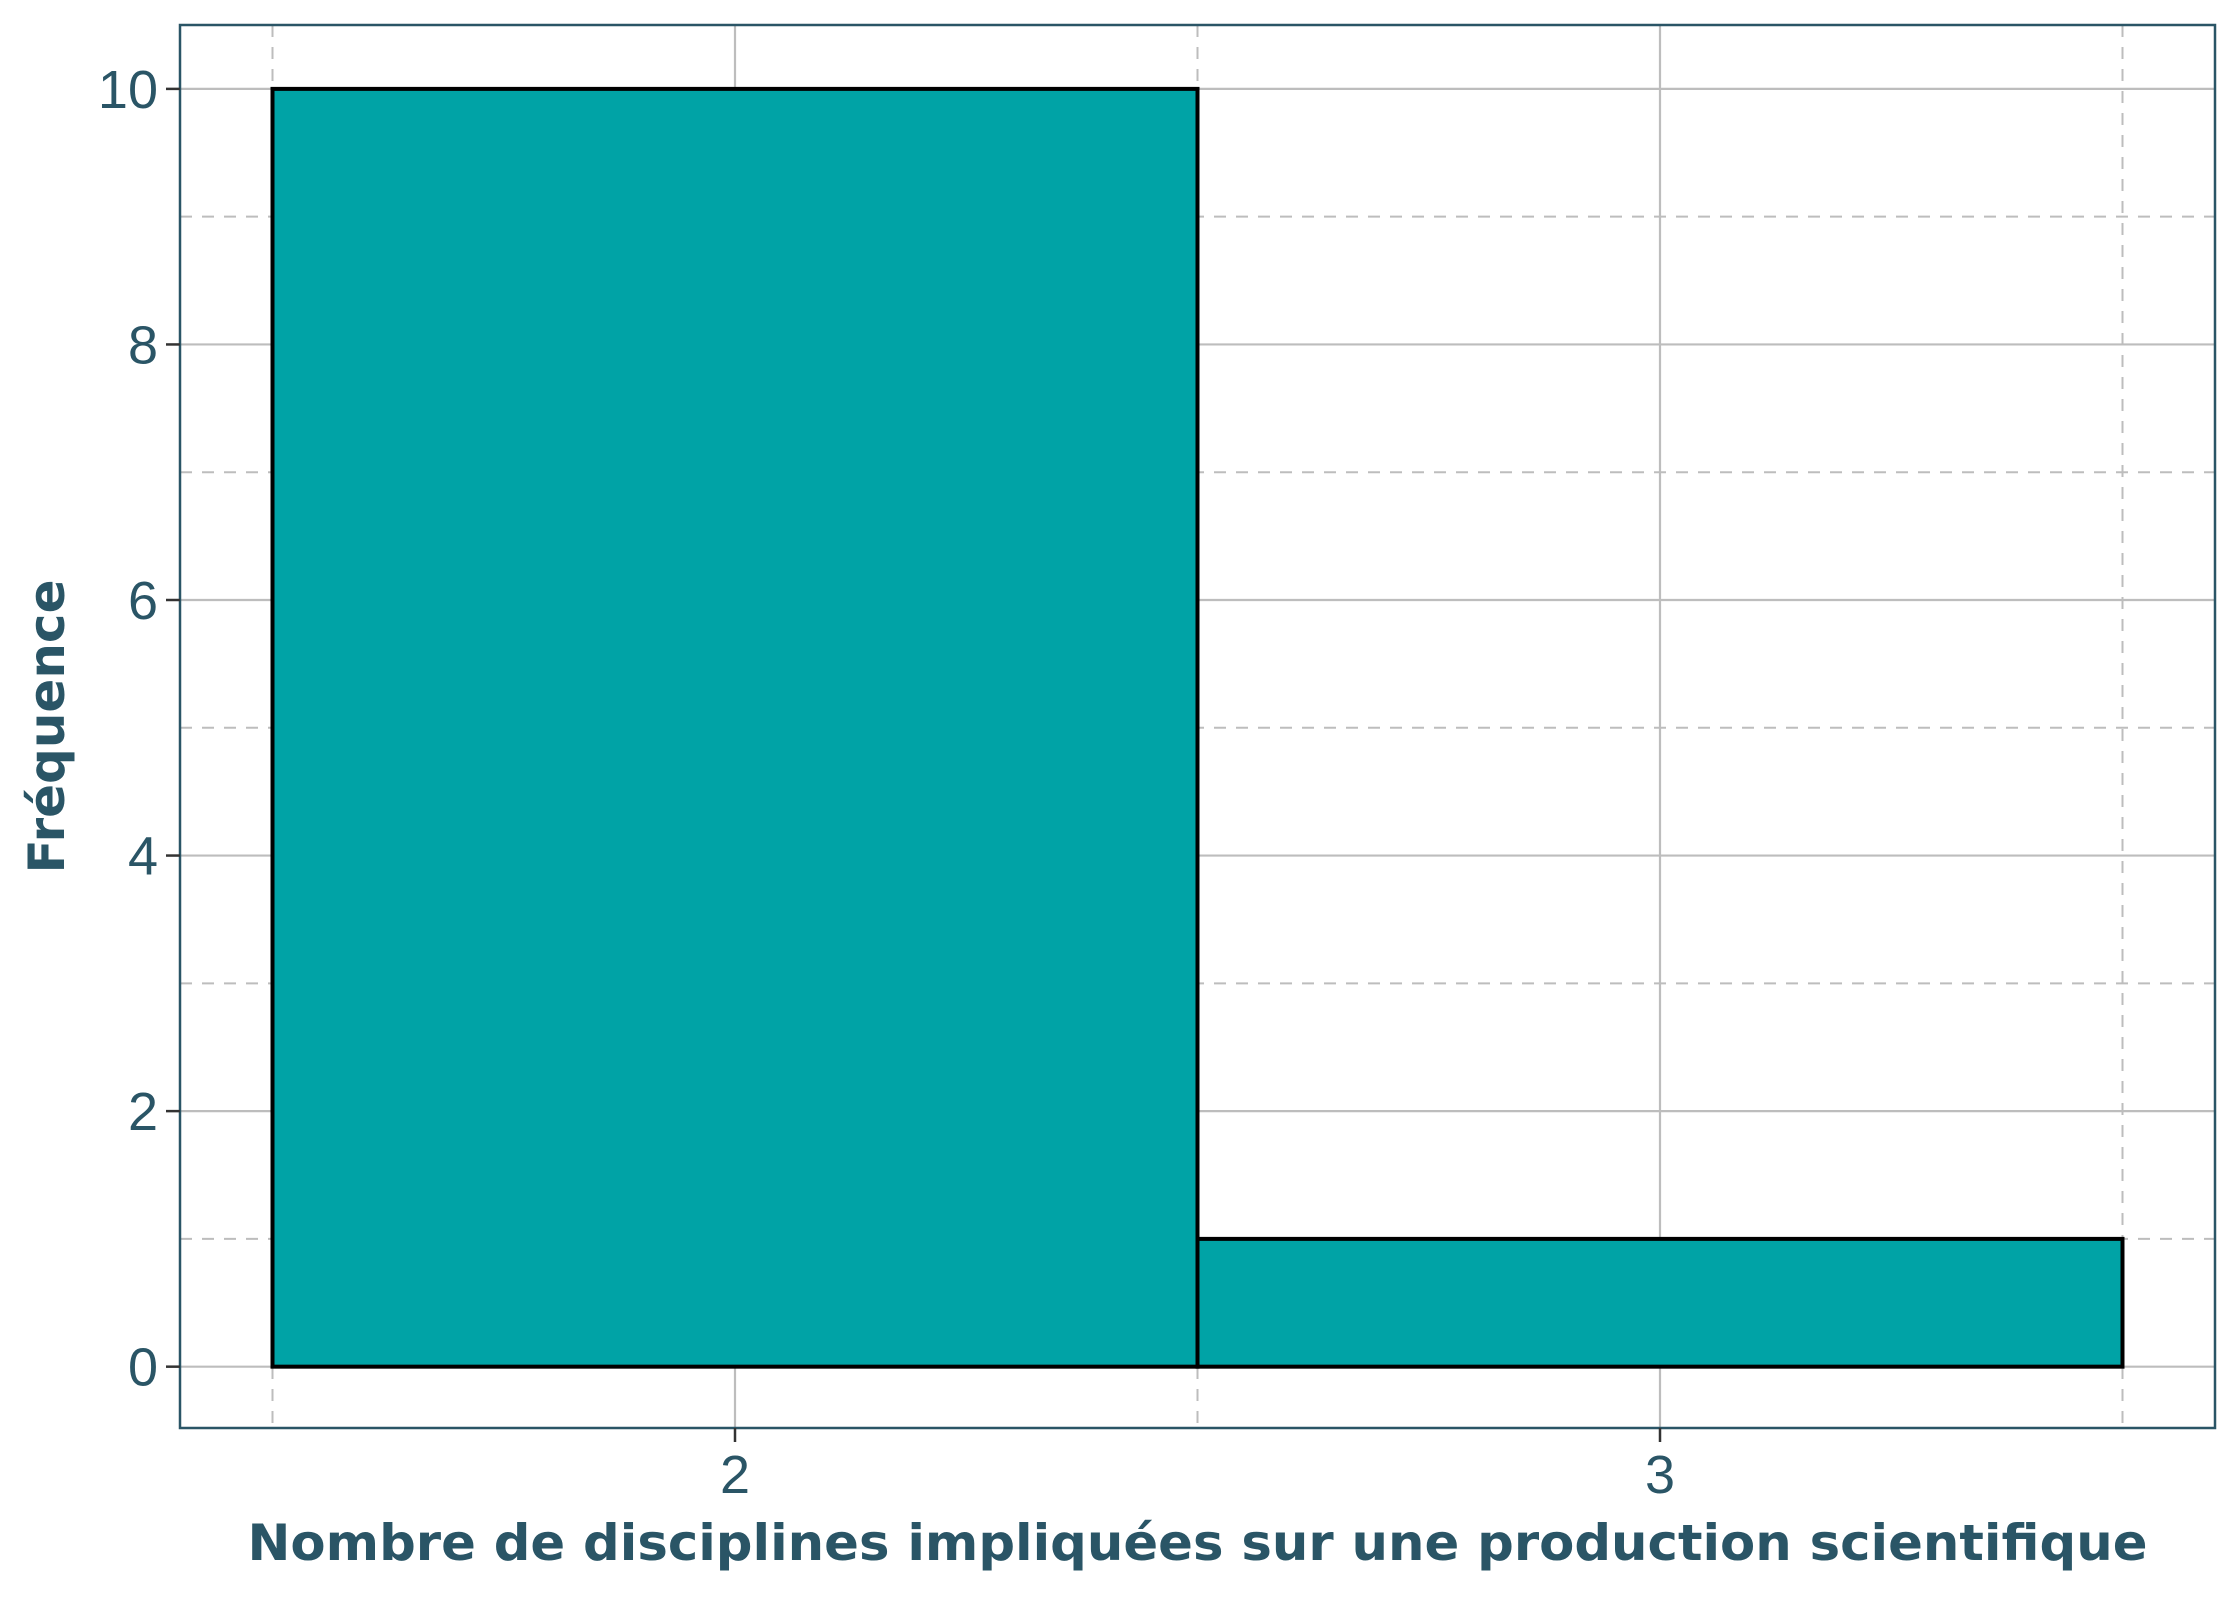 The image size is (2240, 1600). I want to click on y-tick-label: 10, so click(128, 90).